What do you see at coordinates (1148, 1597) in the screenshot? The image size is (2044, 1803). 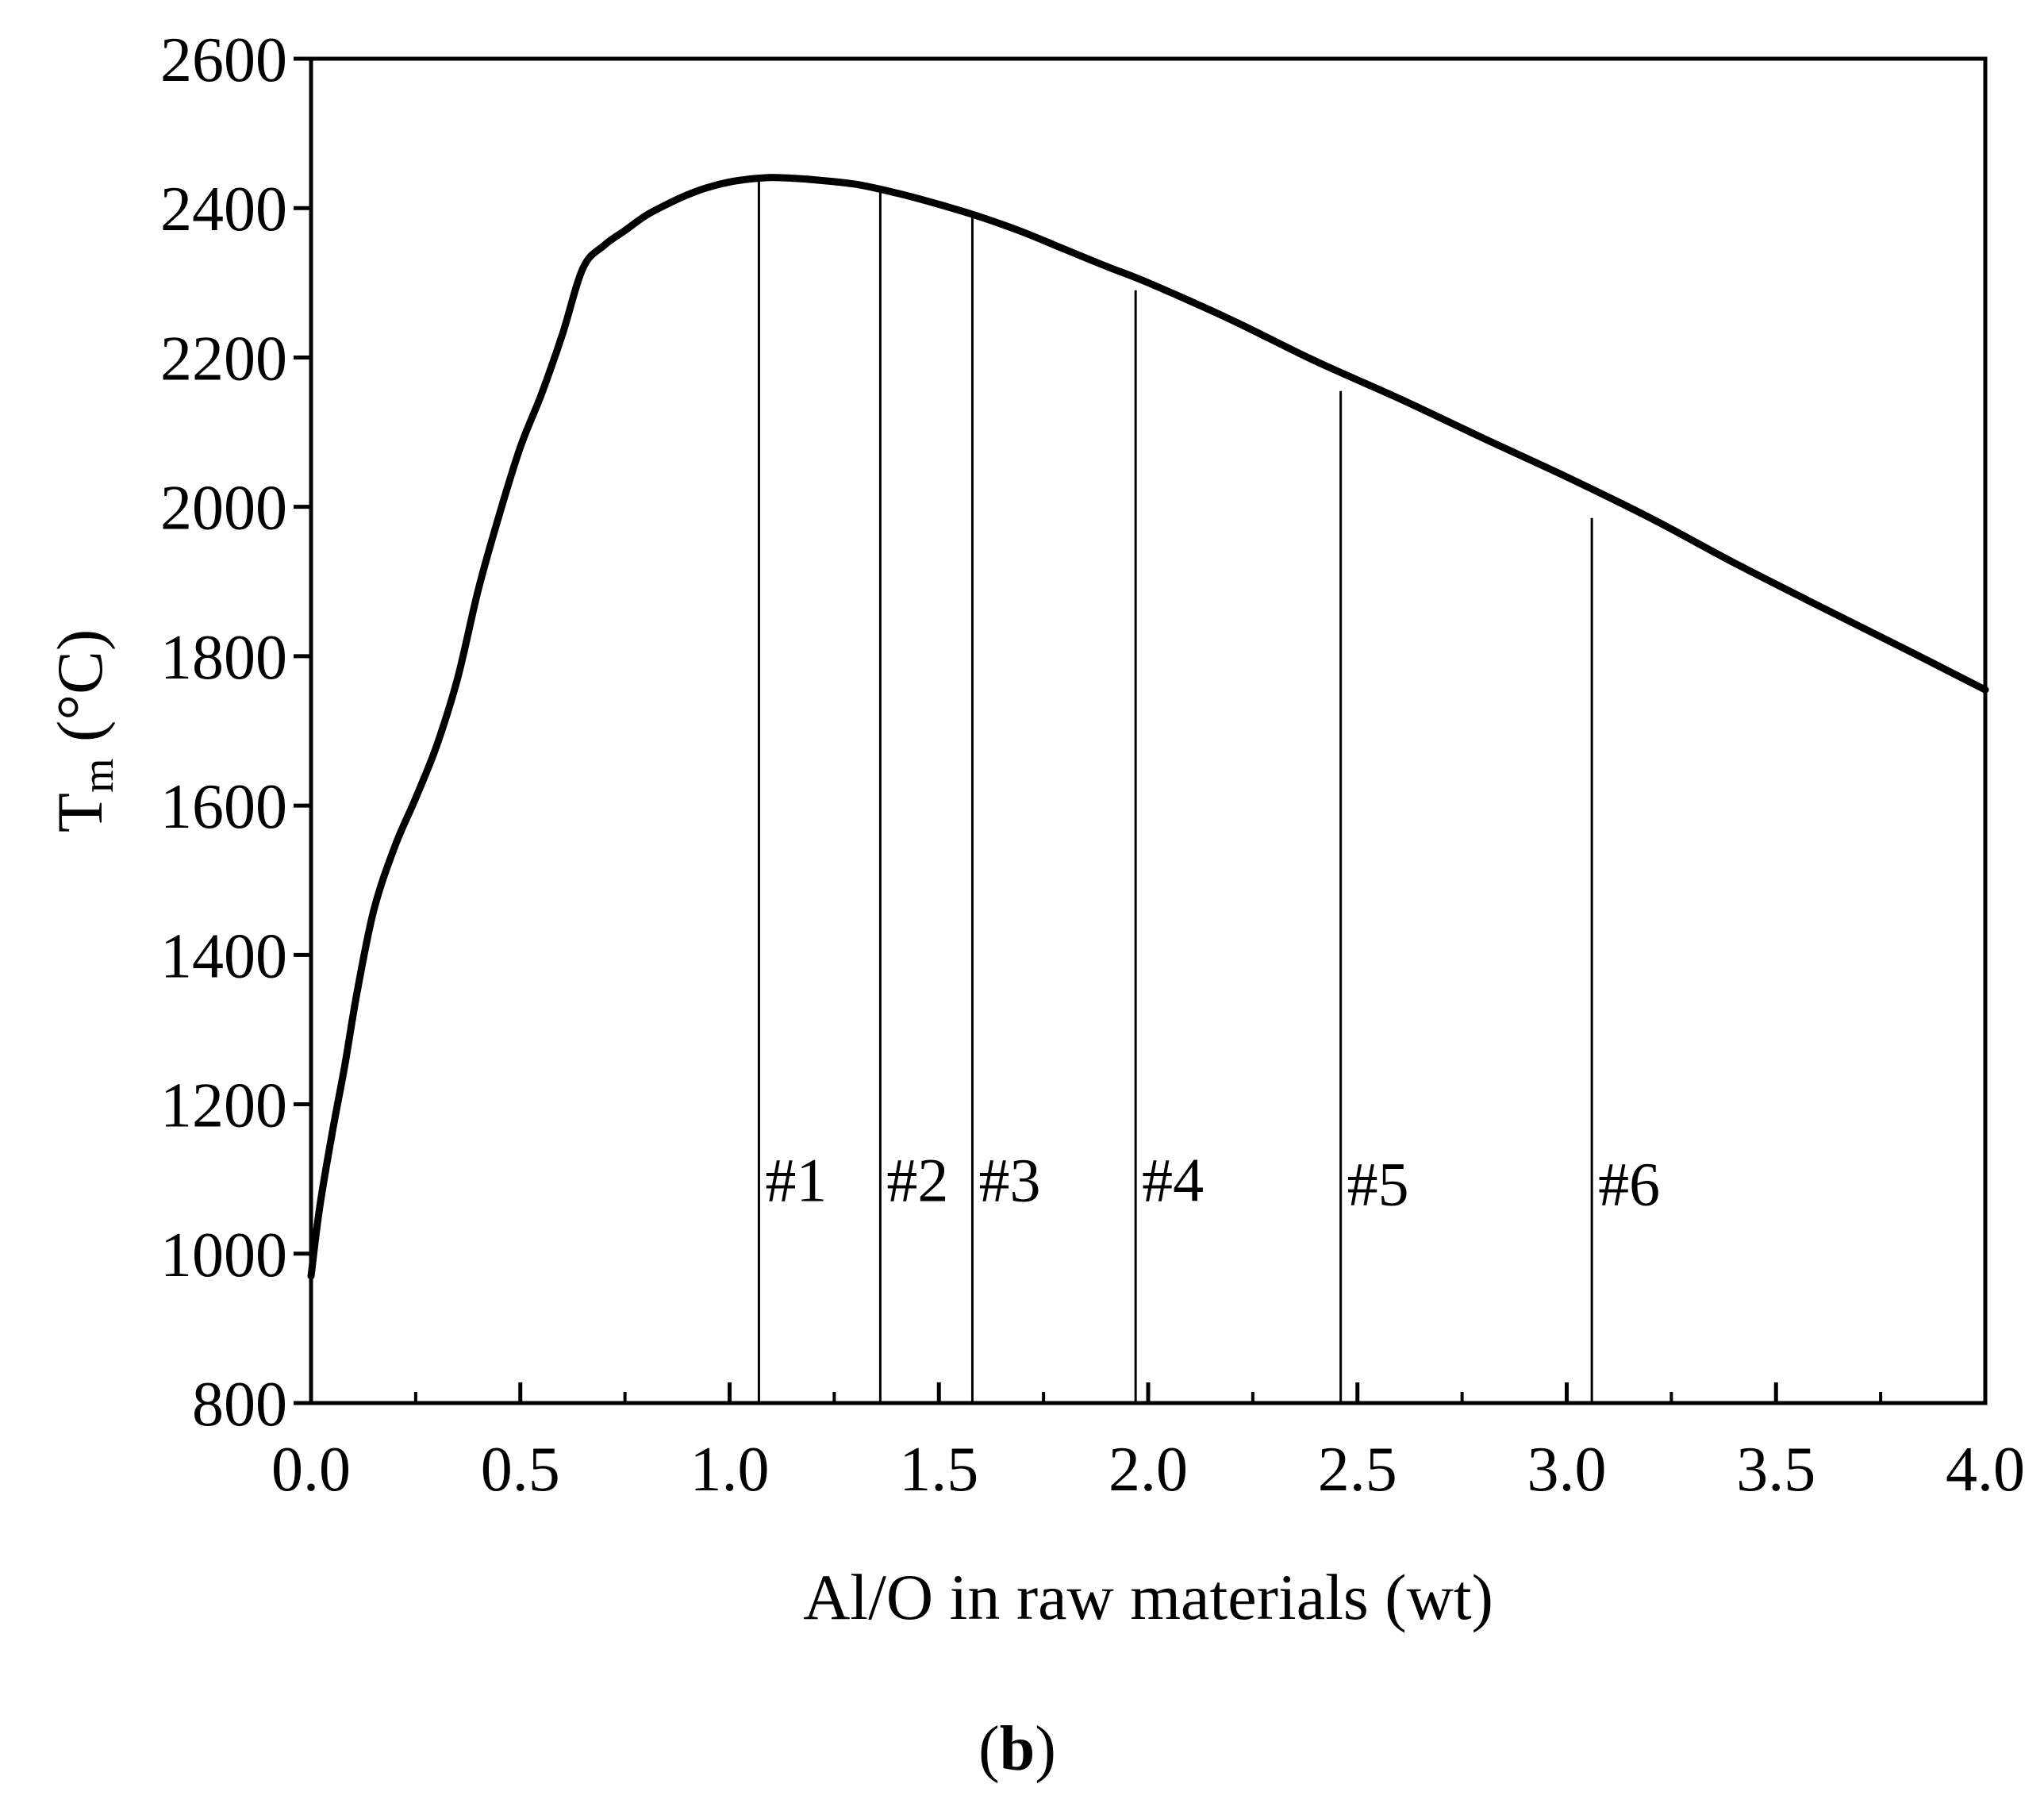 I see `x-axis-title: Al/O in raw materials (wt)` at bounding box center [1148, 1597].